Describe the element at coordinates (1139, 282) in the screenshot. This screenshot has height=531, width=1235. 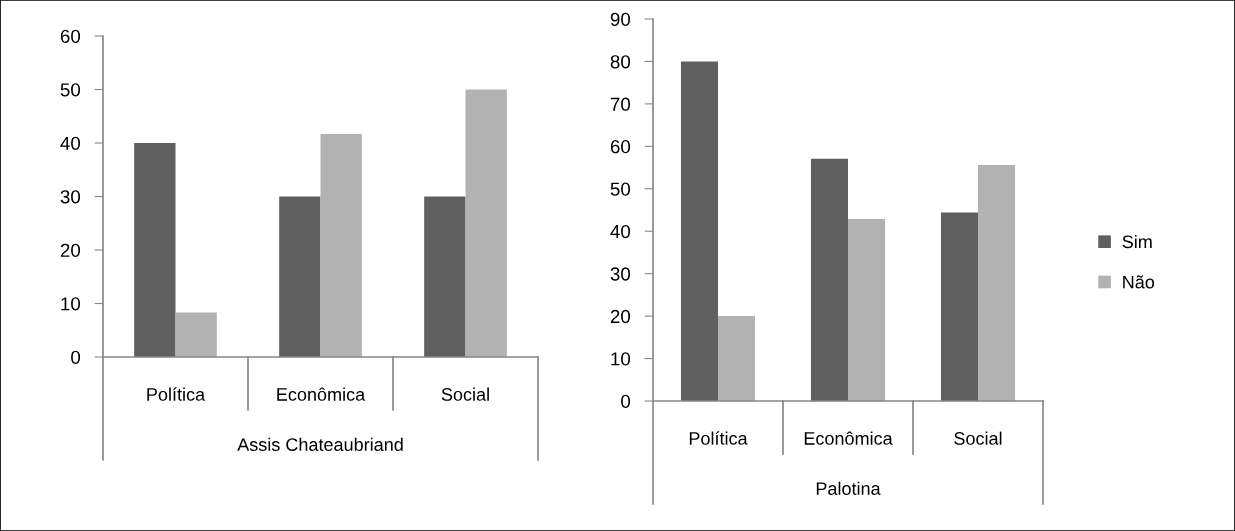
I see `legend-label: Não` at that location.